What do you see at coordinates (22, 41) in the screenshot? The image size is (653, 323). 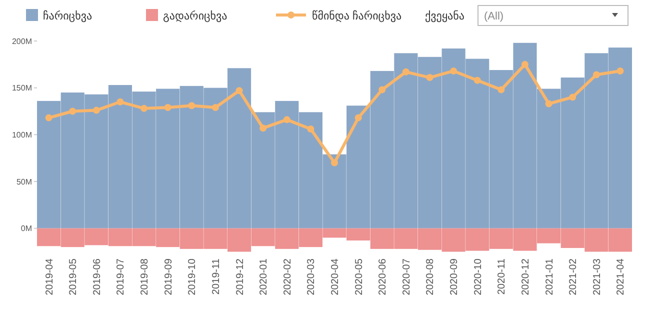 I see `y-tick-label: 200M` at bounding box center [22, 41].